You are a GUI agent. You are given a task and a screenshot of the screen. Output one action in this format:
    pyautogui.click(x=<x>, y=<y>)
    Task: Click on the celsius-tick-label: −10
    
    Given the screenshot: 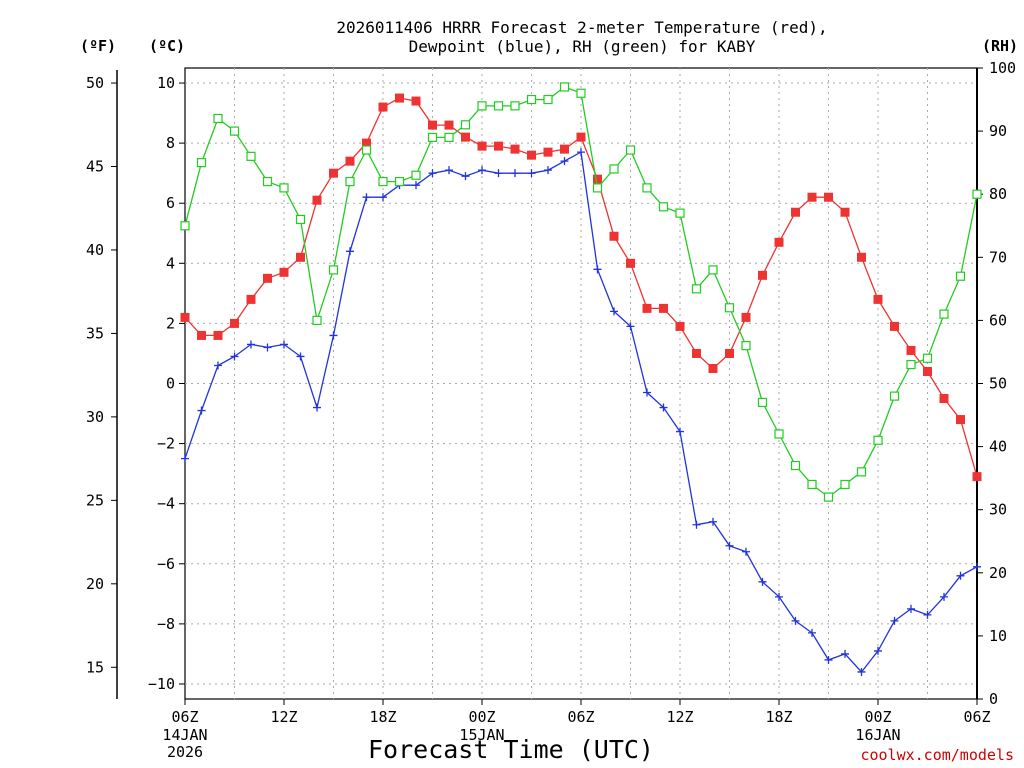 What is the action you would take?
    pyautogui.click(x=161, y=684)
    